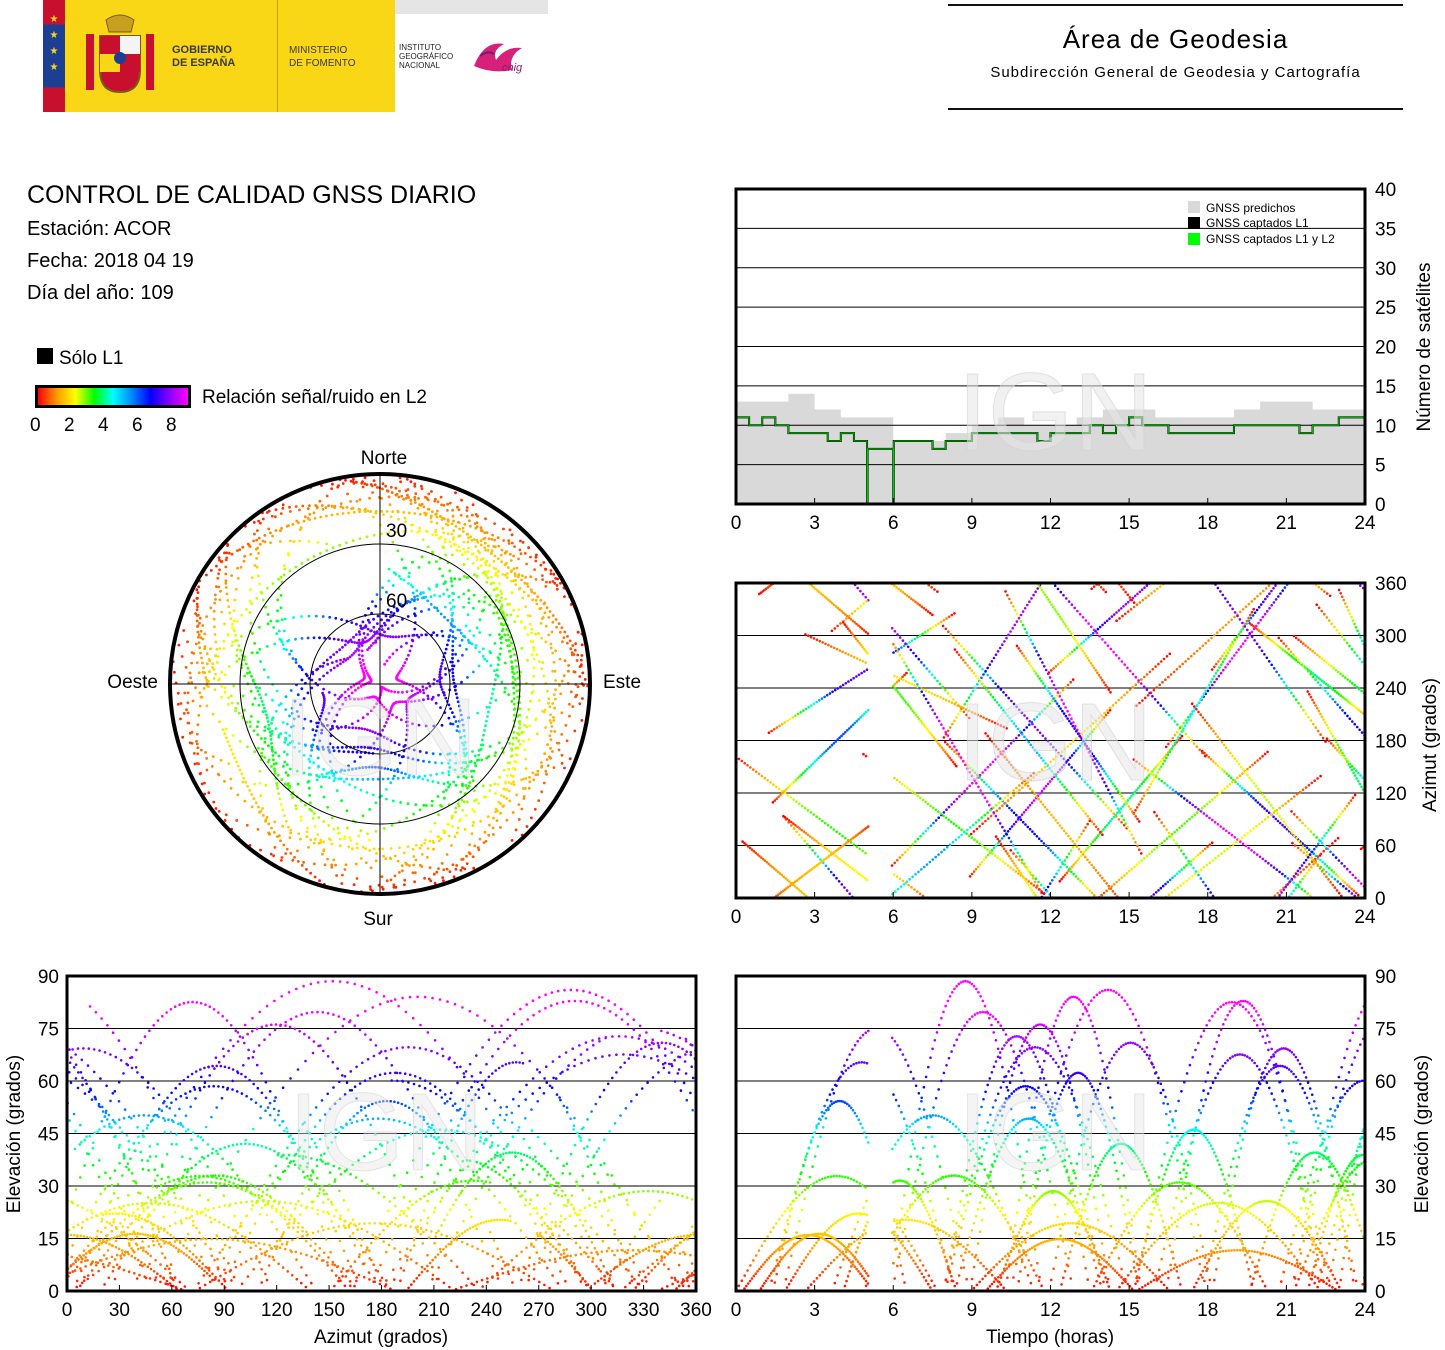 This screenshot has width=1445, height=1350. What do you see at coordinates (622, 682) in the screenshot?
I see `skyplot-east-label: Este` at bounding box center [622, 682].